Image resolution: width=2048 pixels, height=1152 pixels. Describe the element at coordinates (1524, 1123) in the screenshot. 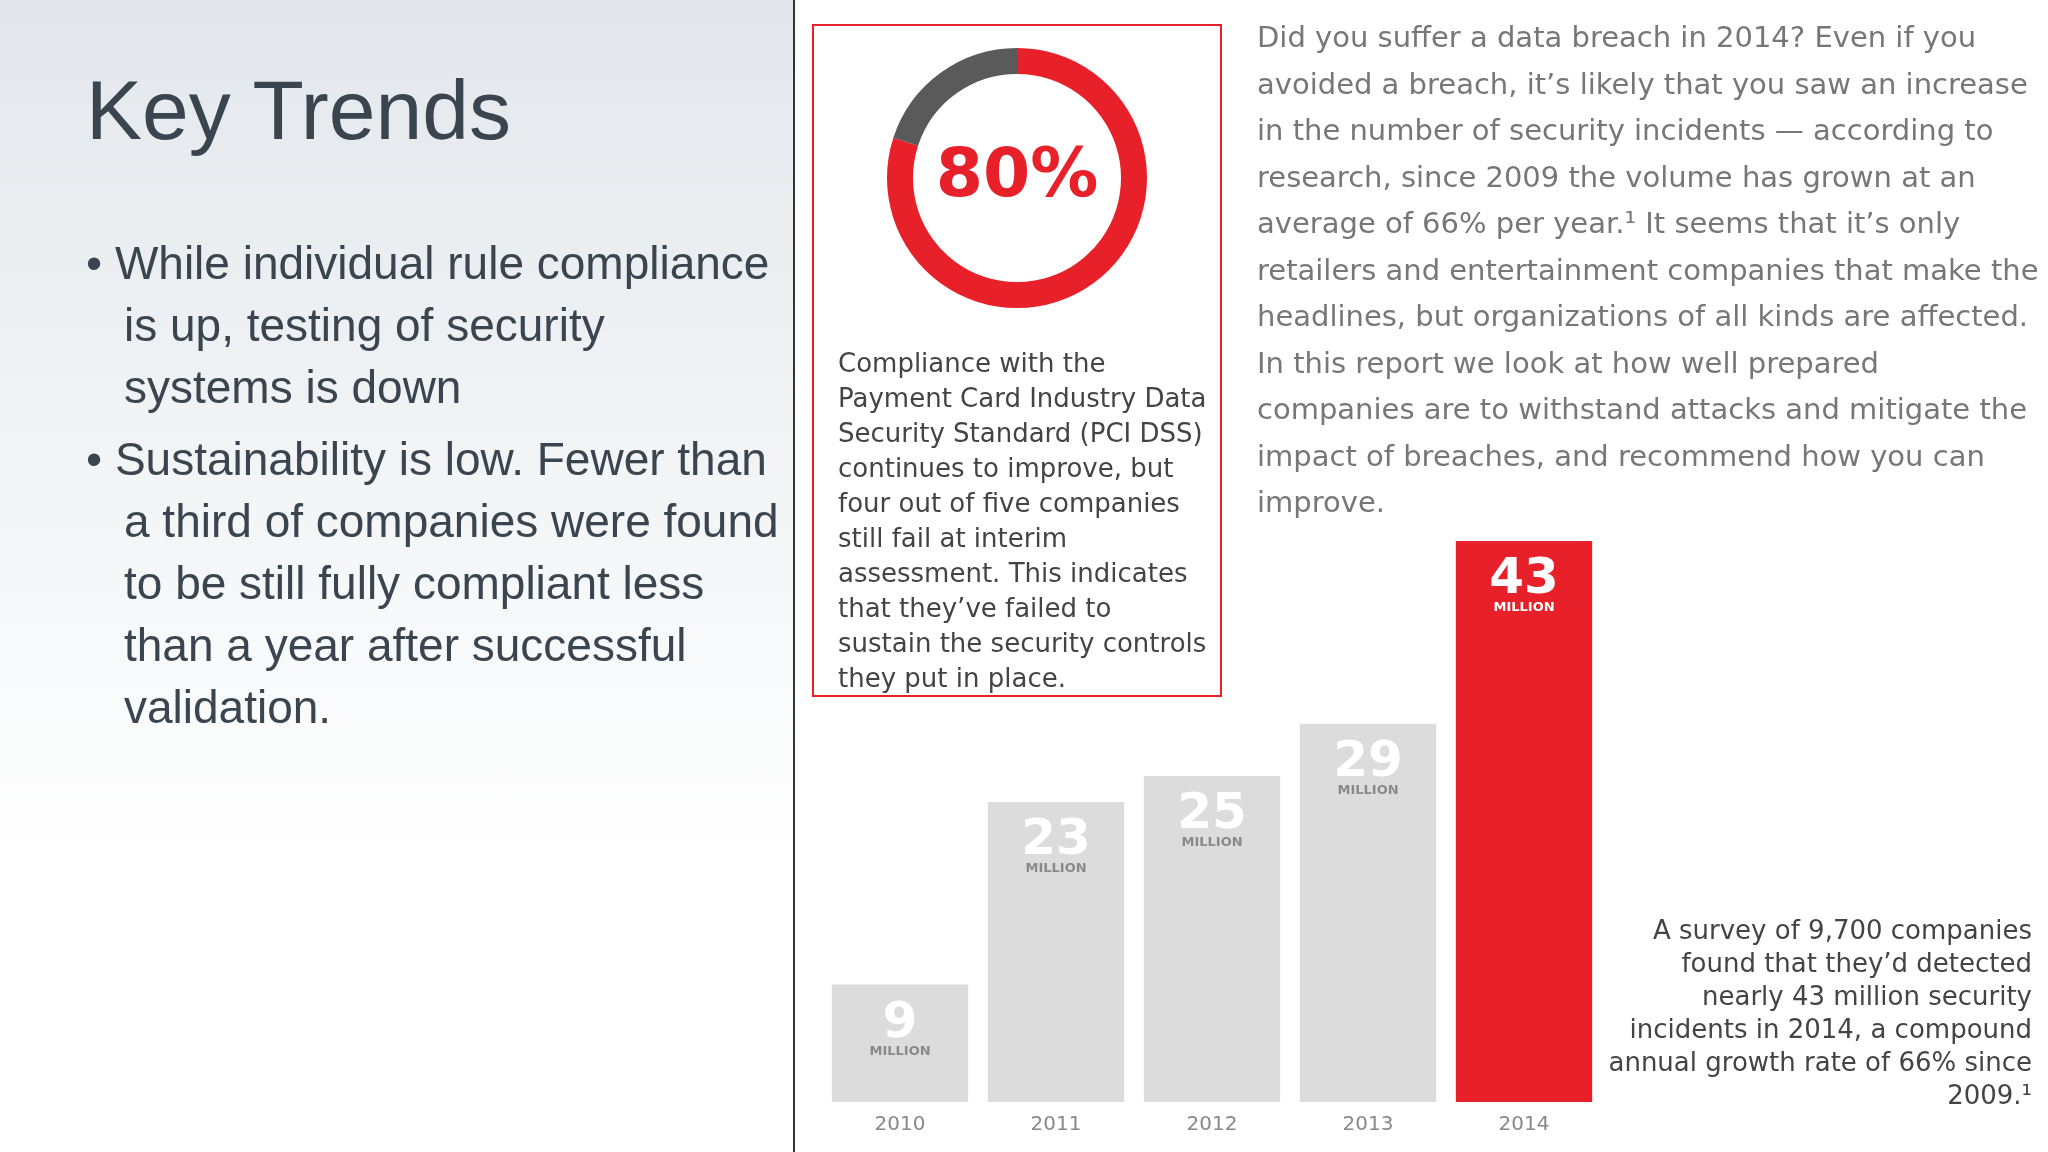

I see `x-tick-label: 2014` at that location.